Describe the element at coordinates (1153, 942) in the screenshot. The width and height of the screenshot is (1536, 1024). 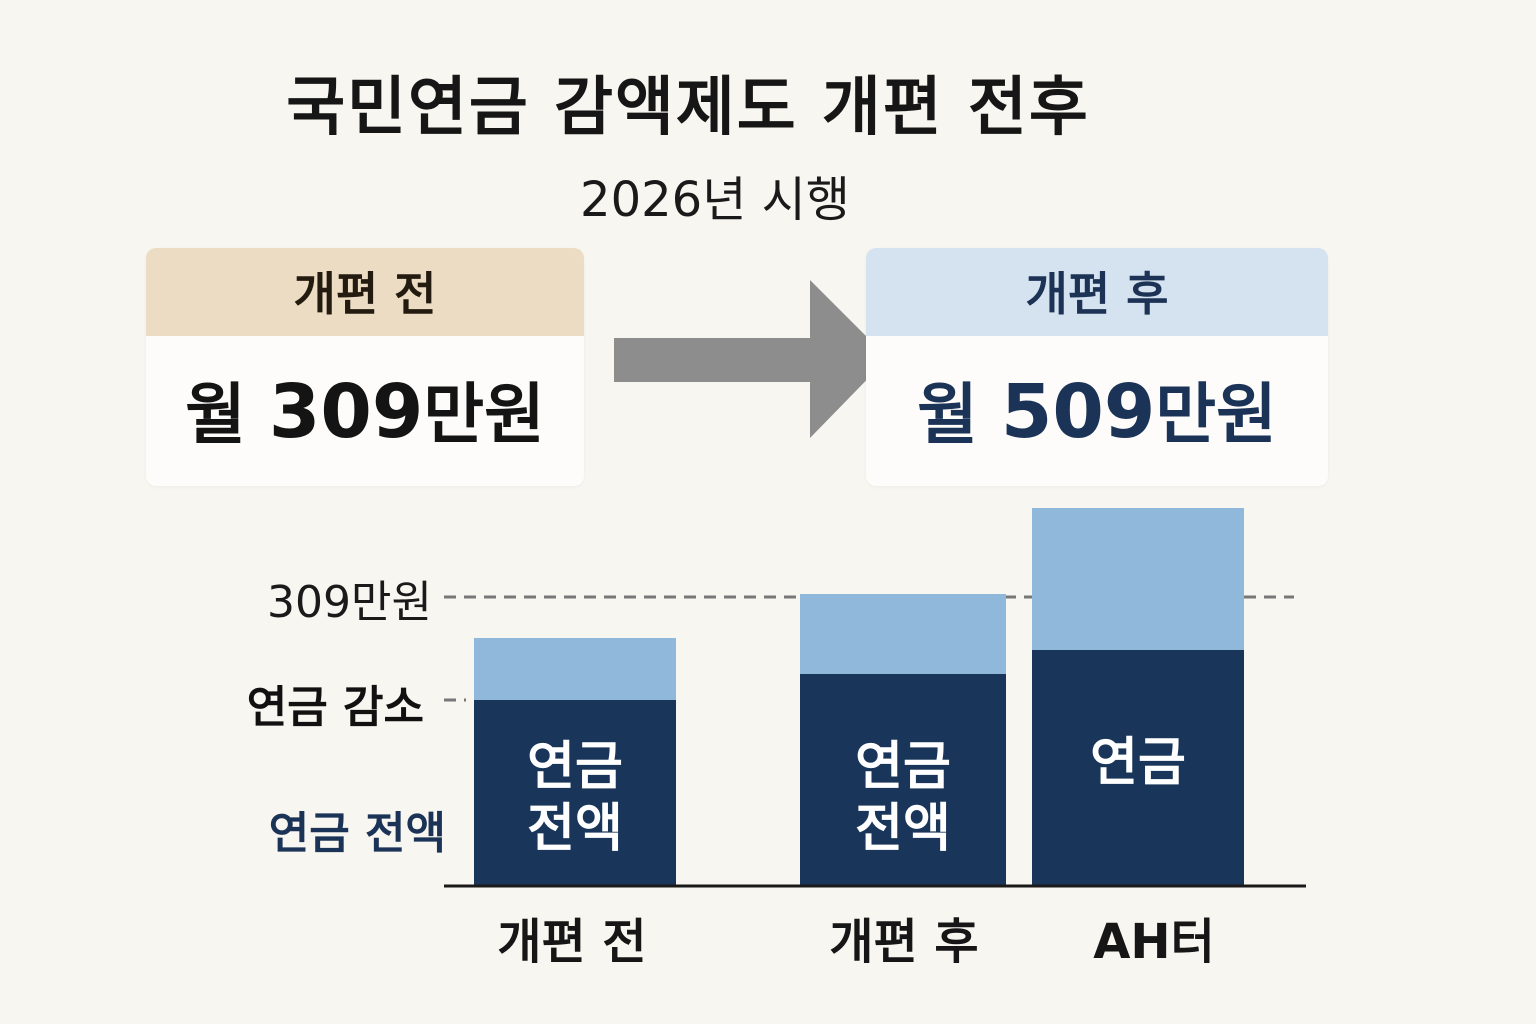
I see `category-label-2: AH터` at that location.